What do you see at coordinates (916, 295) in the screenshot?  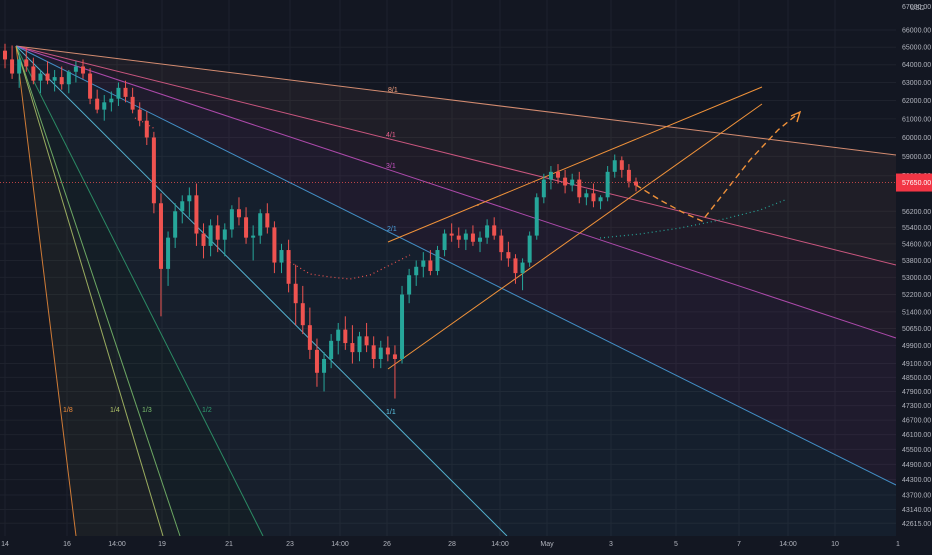 I see `price-tick: 52200.00` at bounding box center [916, 295].